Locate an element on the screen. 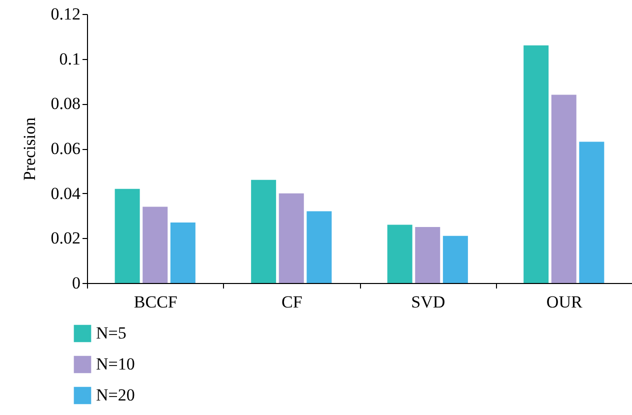 The height and width of the screenshot is (415, 632). y-tick-label: 0.12 is located at coordinates (65, 14).